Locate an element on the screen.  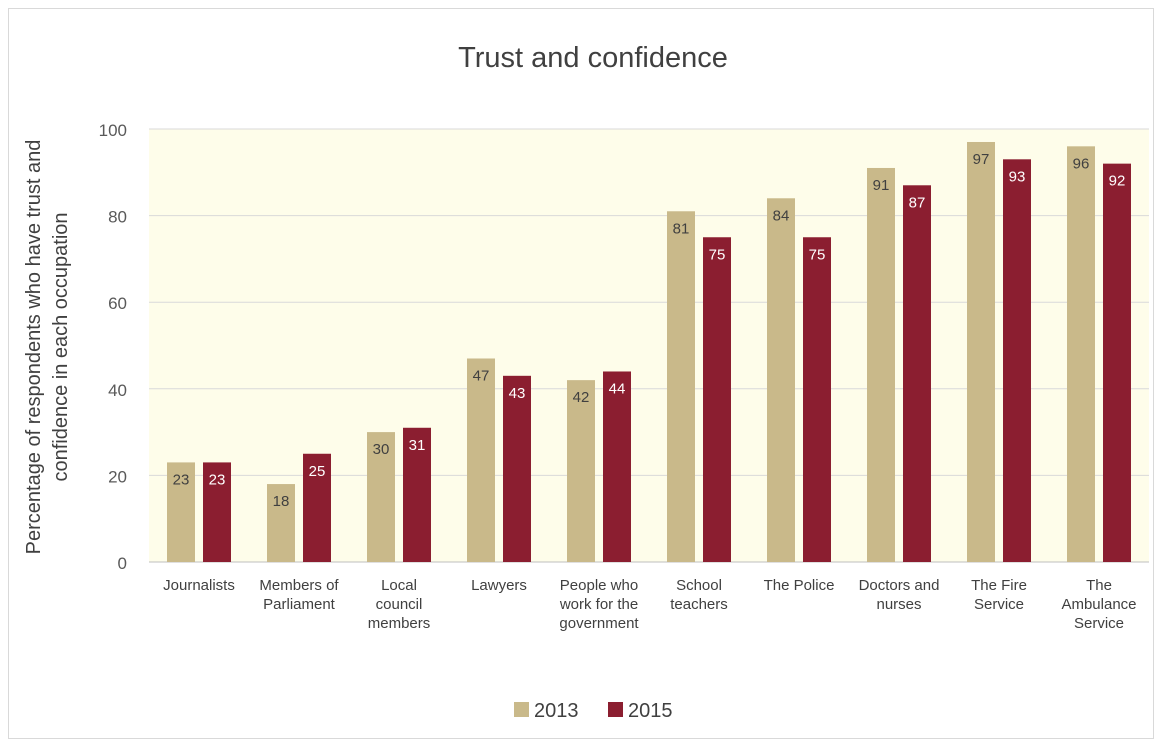
data-label-2013: 18 is located at coordinates (281, 501).